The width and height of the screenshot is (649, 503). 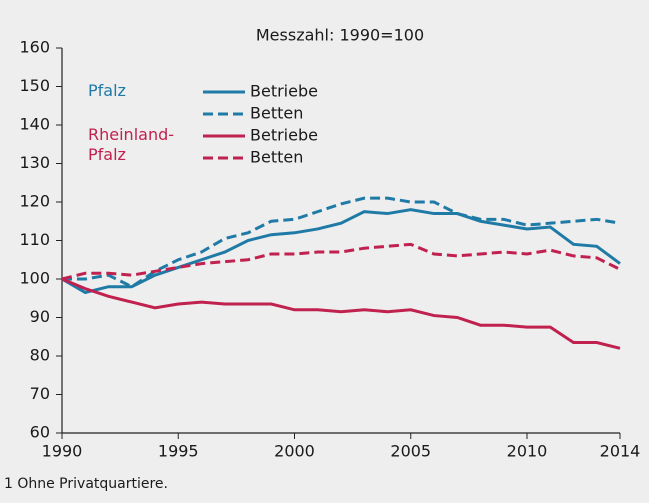 I want to click on x-tick-label: 2014, so click(x=620, y=451).